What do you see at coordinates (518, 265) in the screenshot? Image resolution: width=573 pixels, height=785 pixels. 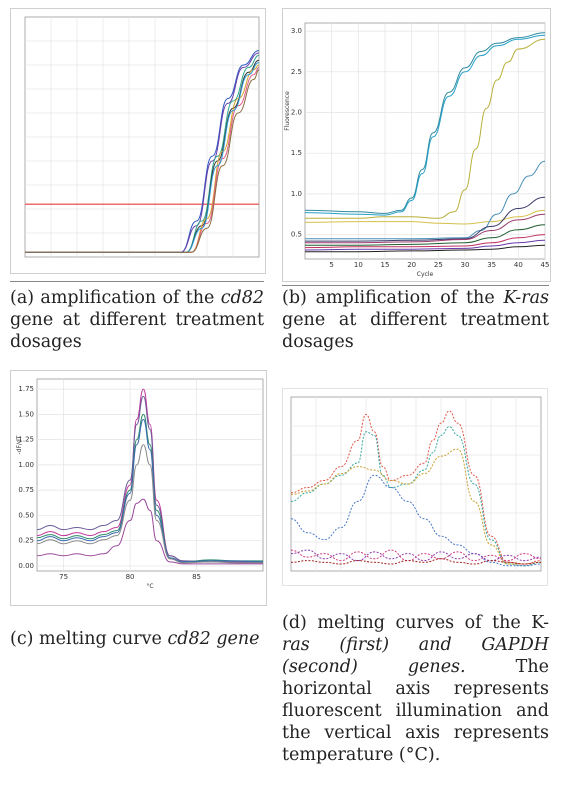 I see `x-tick-label: 40` at bounding box center [518, 265].